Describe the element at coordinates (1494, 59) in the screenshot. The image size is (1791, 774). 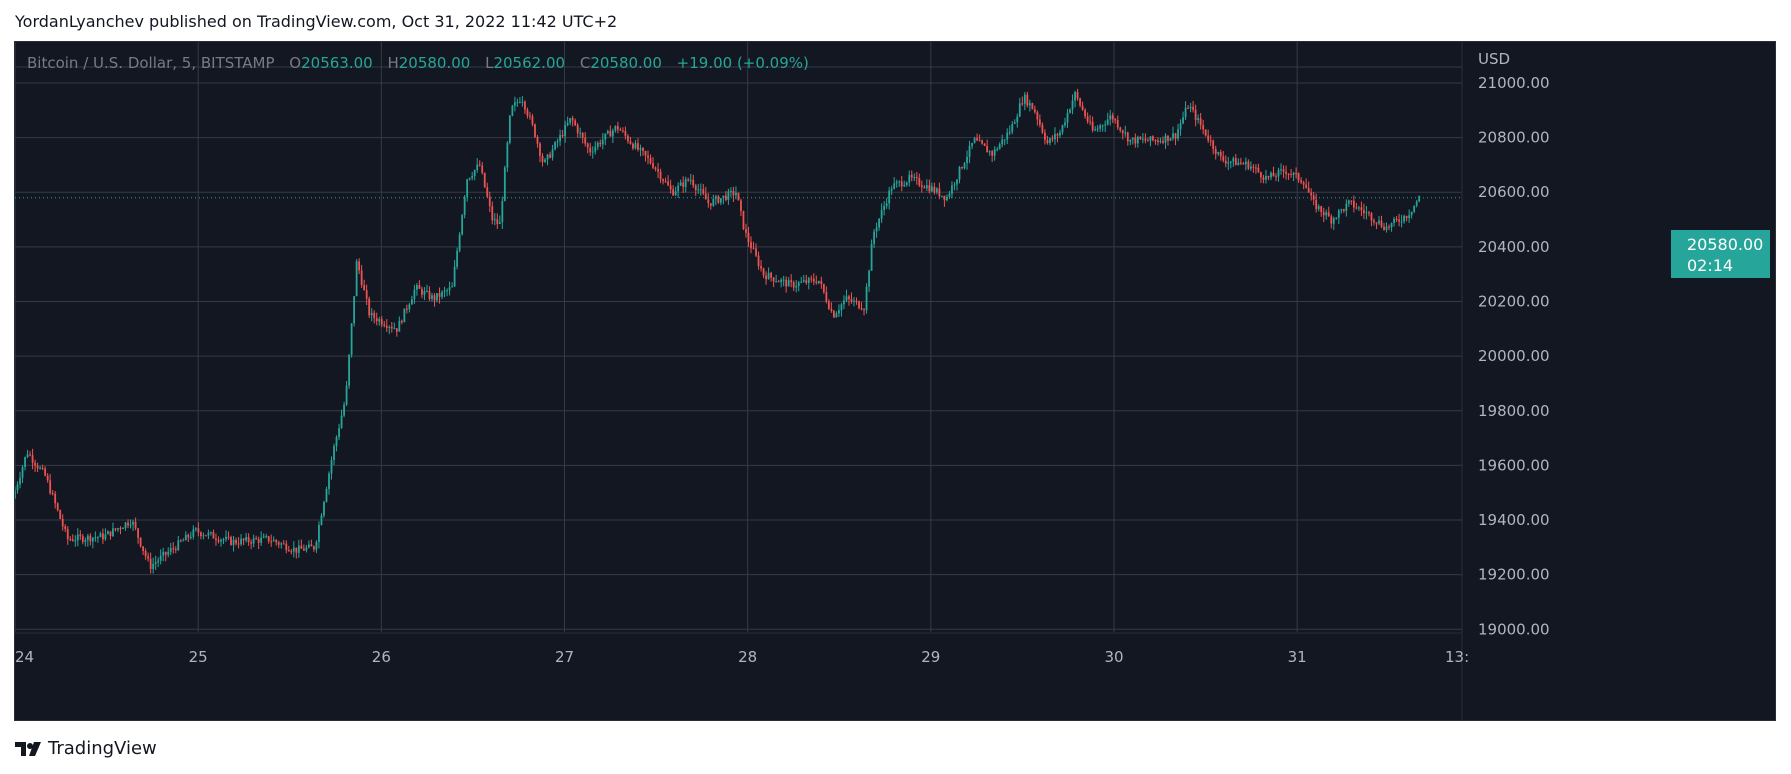
I see `currency-label: USD` at that location.